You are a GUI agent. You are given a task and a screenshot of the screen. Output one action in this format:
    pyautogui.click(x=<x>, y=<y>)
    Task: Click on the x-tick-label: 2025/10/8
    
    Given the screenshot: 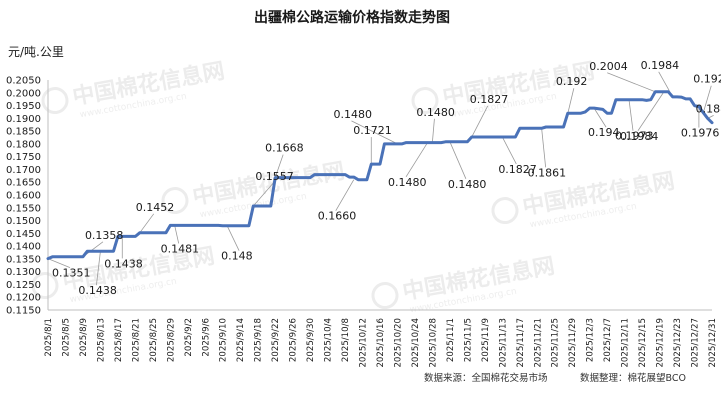 What is the action you would take?
    pyautogui.click(x=346, y=340)
    